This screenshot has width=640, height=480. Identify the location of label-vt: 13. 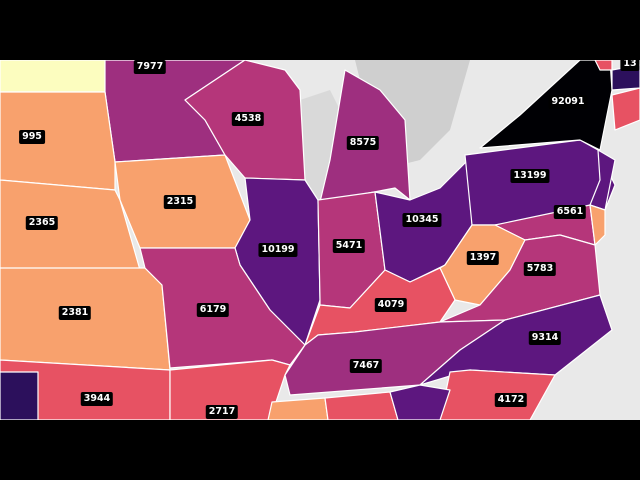
(630, 65).